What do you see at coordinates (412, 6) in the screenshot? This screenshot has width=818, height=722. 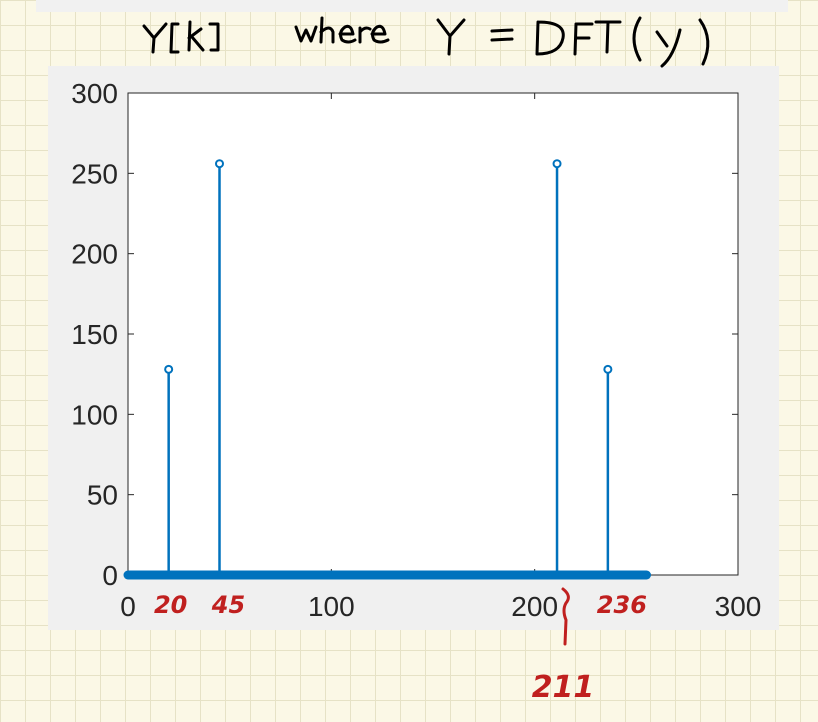 I see `figure-top-strip` at bounding box center [412, 6].